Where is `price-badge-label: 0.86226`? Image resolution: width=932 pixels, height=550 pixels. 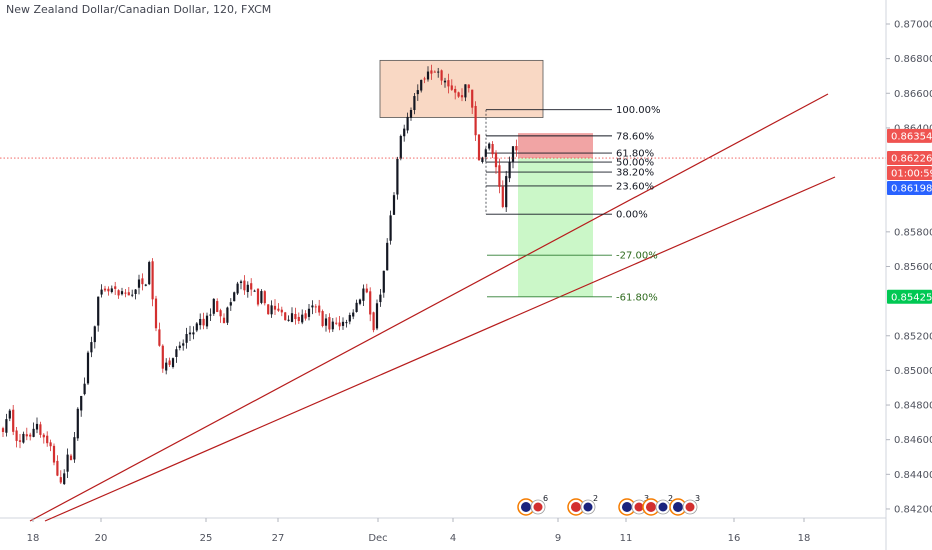 price-badge-label: 0.86226 is located at coordinates (911, 159).